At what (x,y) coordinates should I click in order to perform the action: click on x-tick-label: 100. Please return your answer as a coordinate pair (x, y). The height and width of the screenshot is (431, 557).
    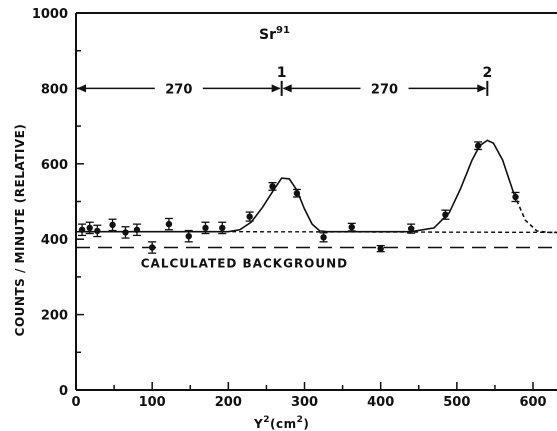
    Looking at the image, I should click on (152, 402).